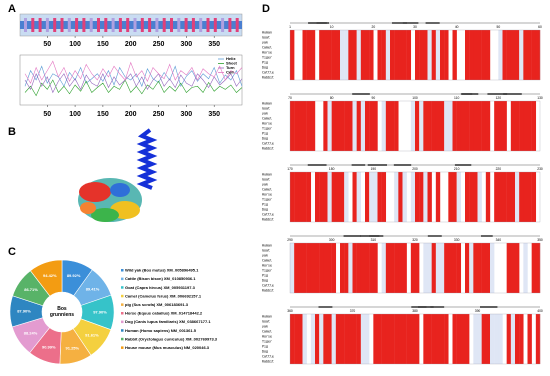  I want to click on position-label: 330, so click(457, 240).